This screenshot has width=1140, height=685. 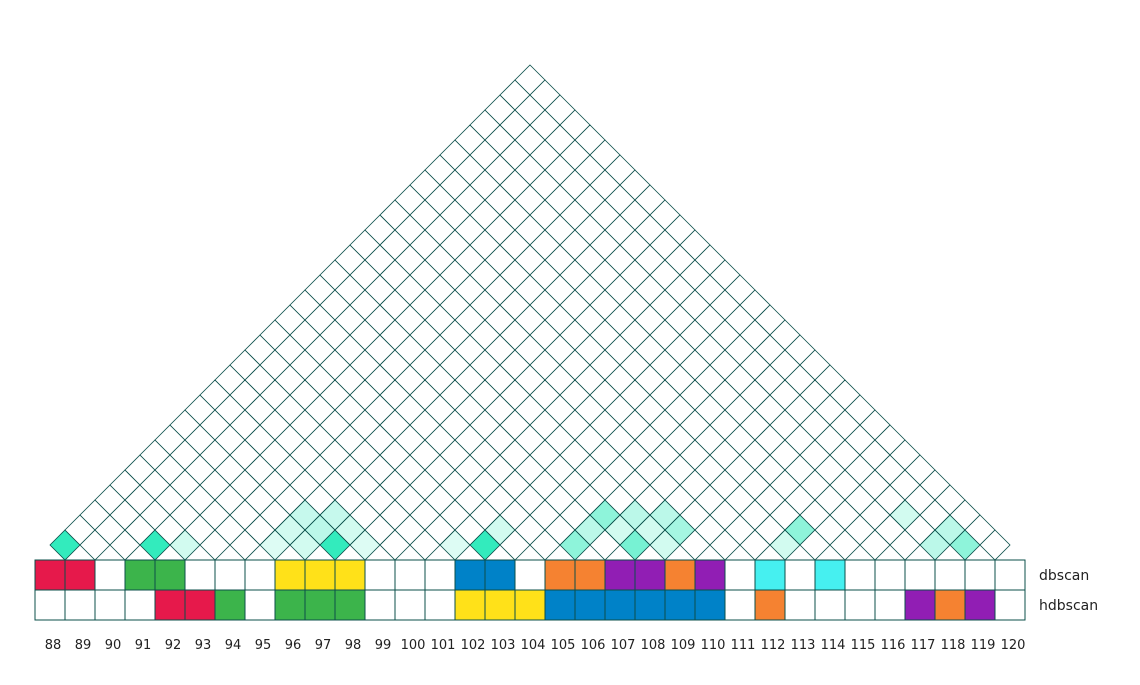 What do you see at coordinates (833, 645) in the screenshot?
I see `tick-label-114: 114` at bounding box center [833, 645].